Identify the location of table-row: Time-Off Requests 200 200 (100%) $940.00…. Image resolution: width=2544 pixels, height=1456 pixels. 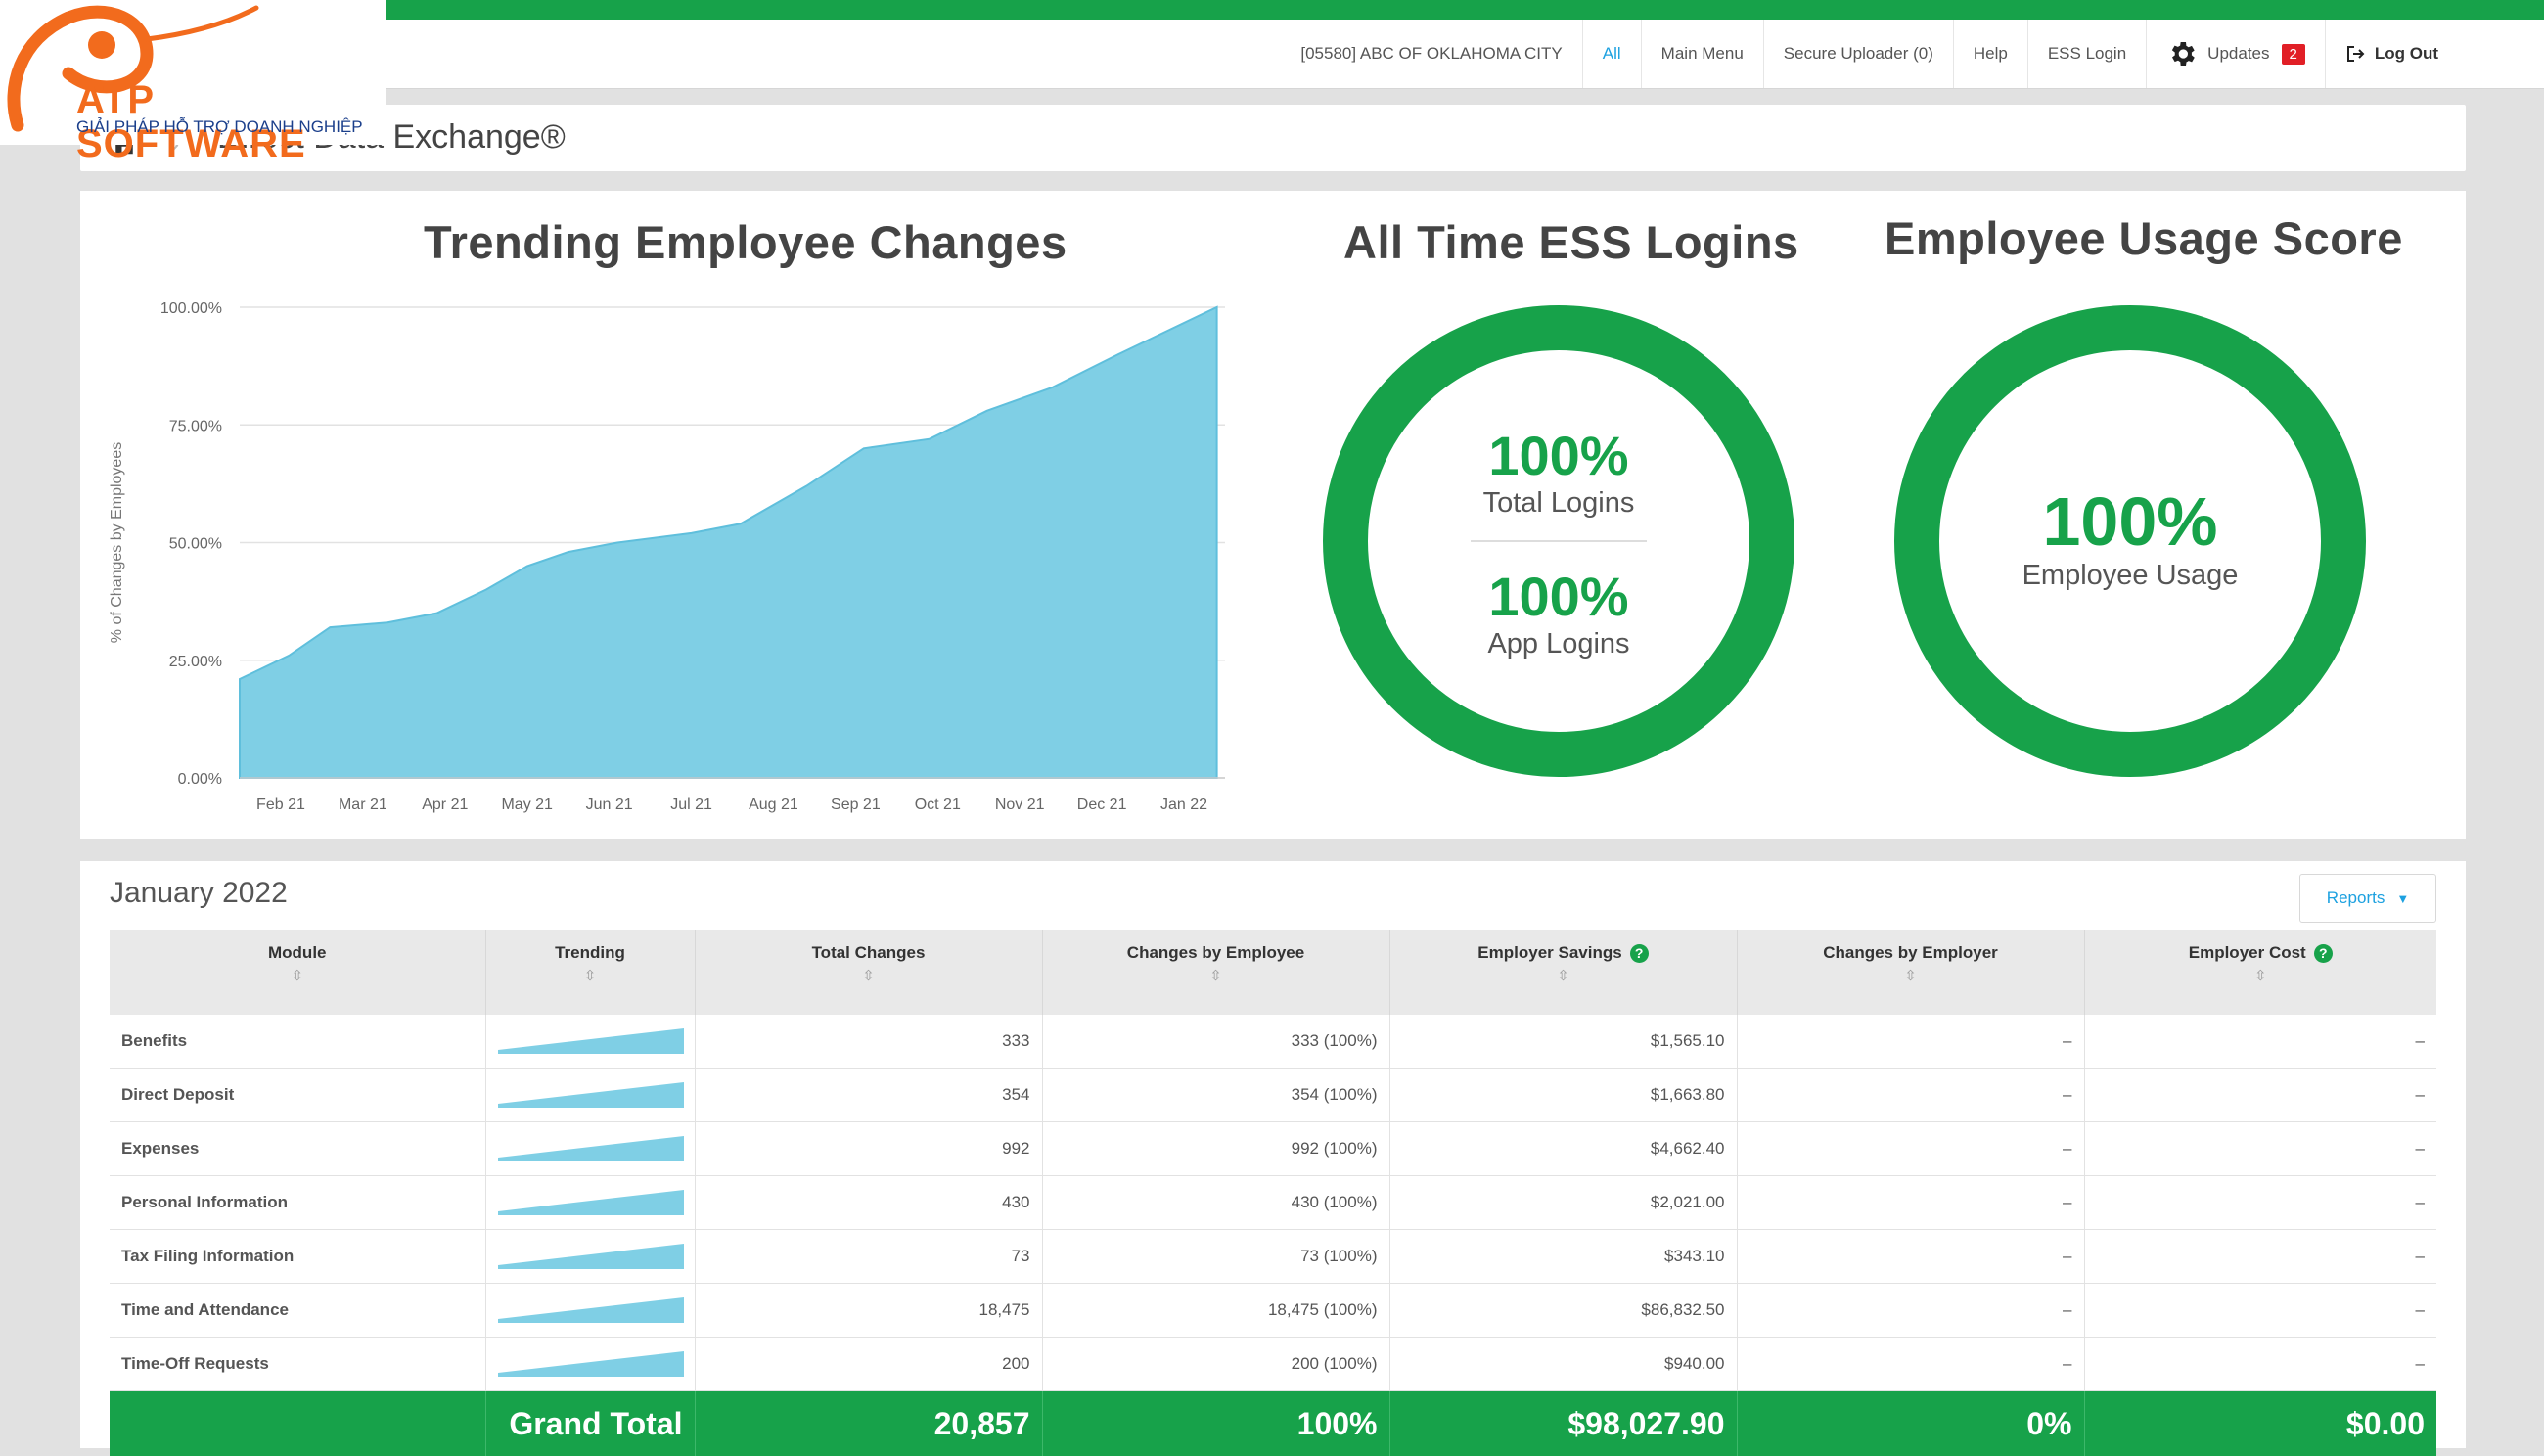
(1273, 1364).